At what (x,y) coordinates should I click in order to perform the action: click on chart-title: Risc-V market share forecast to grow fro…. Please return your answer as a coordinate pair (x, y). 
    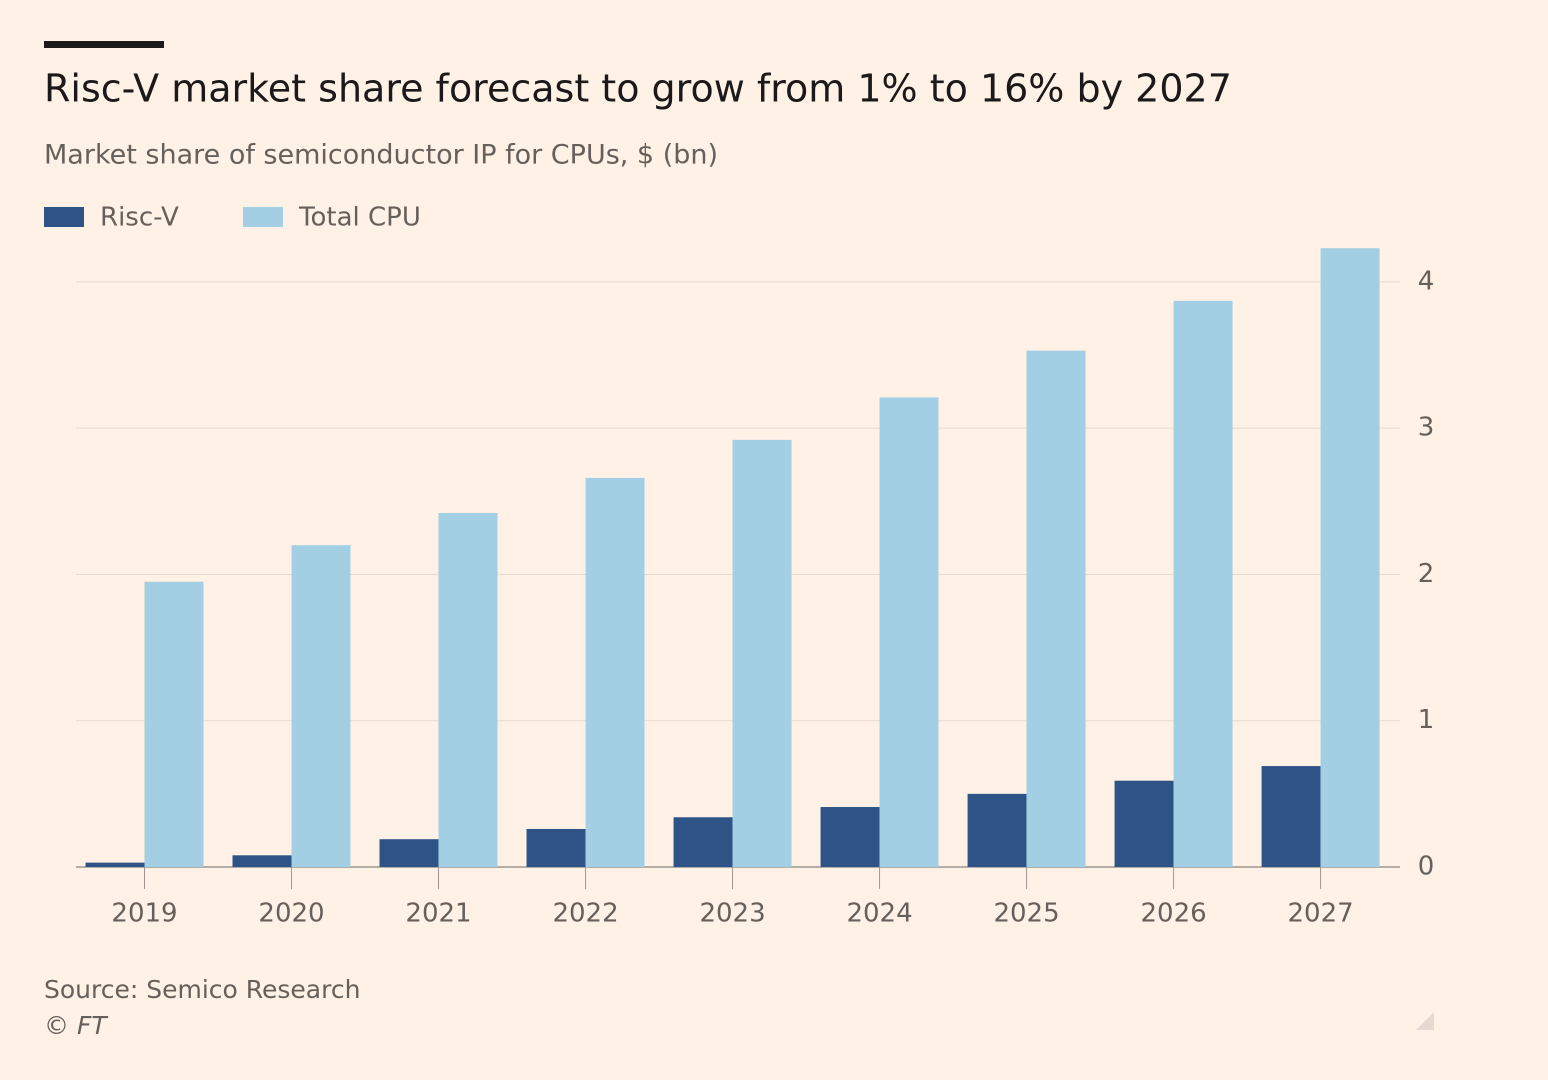
    Looking at the image, I should click on (638, 89).